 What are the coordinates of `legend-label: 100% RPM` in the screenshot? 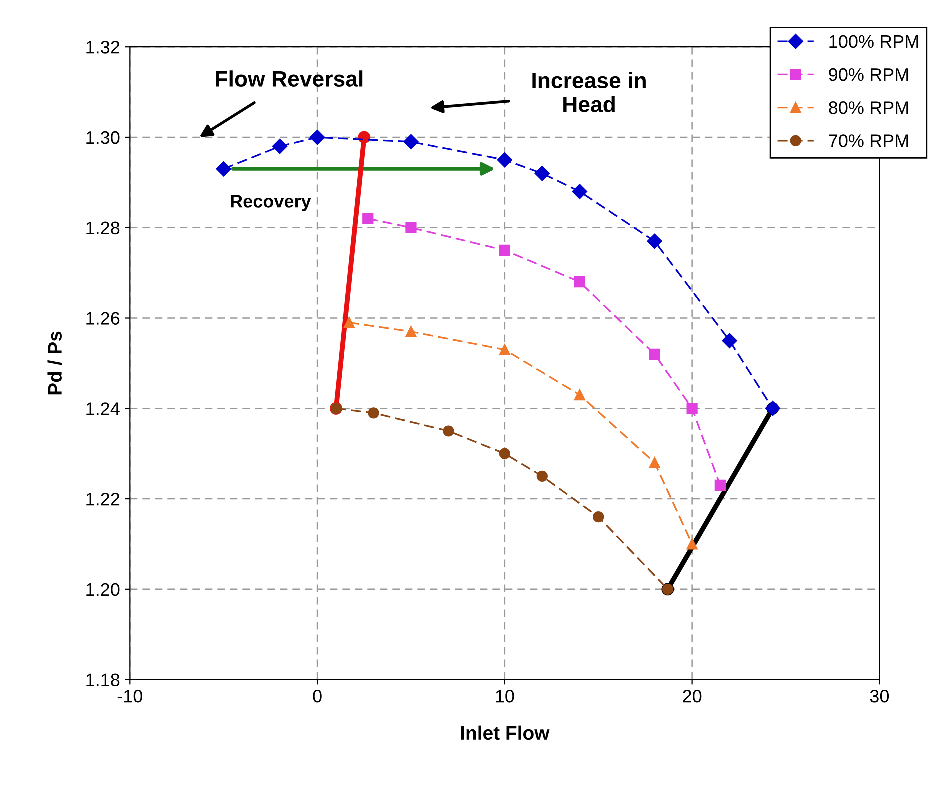 It's located at (874, 41).